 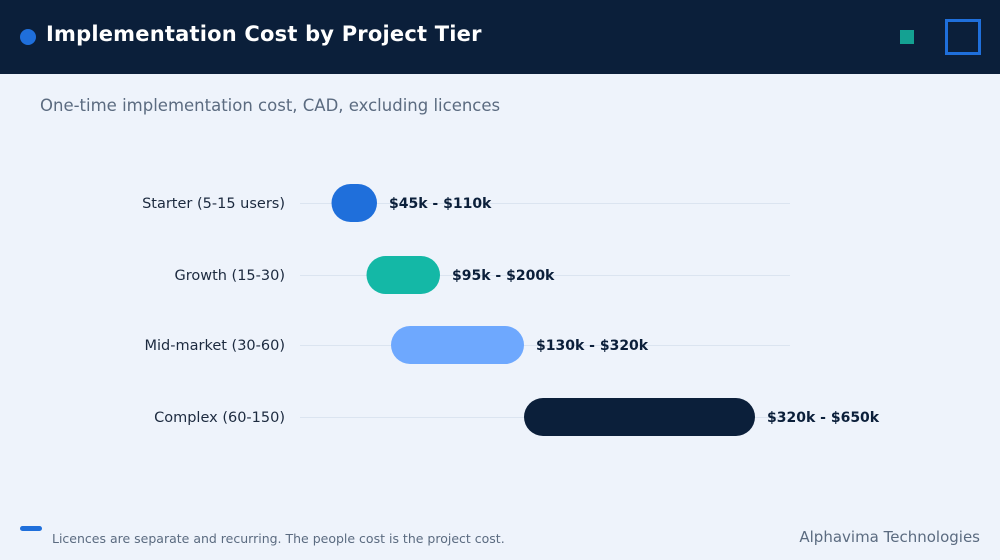 I want to click on category-label: Mid-market (30-60), so click(x=215, y=346).